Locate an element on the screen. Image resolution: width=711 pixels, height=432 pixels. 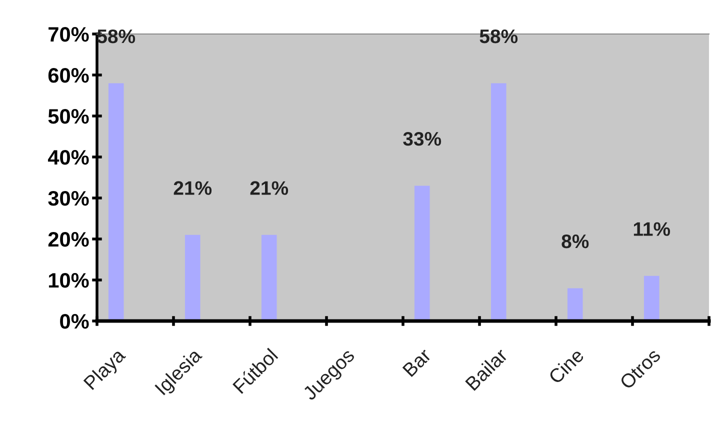
y-tick-label: 30% is located at coordinates (68, 198).